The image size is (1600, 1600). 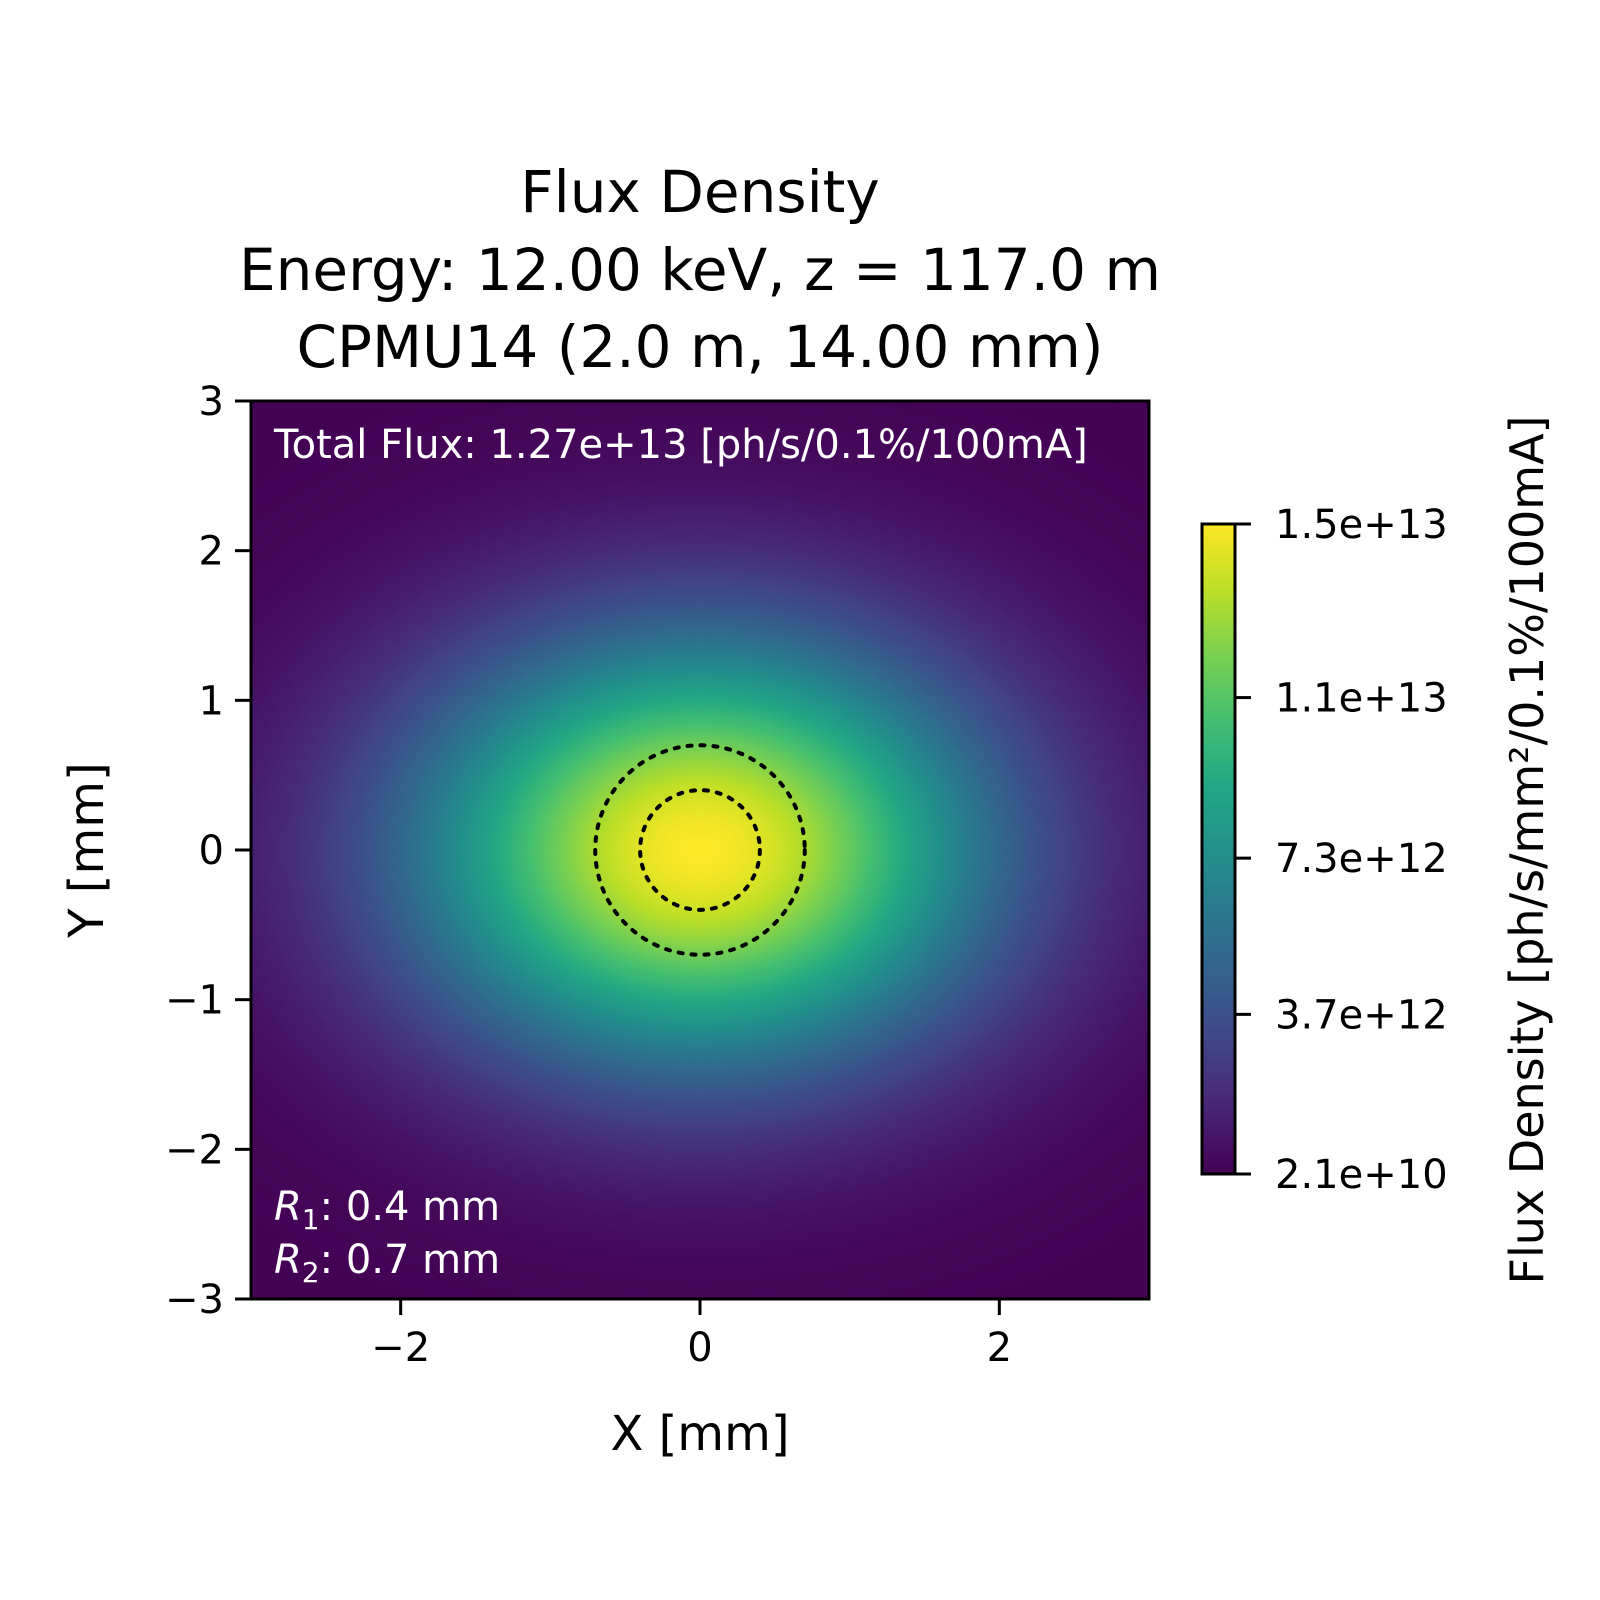 I want to click on x-tick-label: 2, so click(x=999, y=1348).